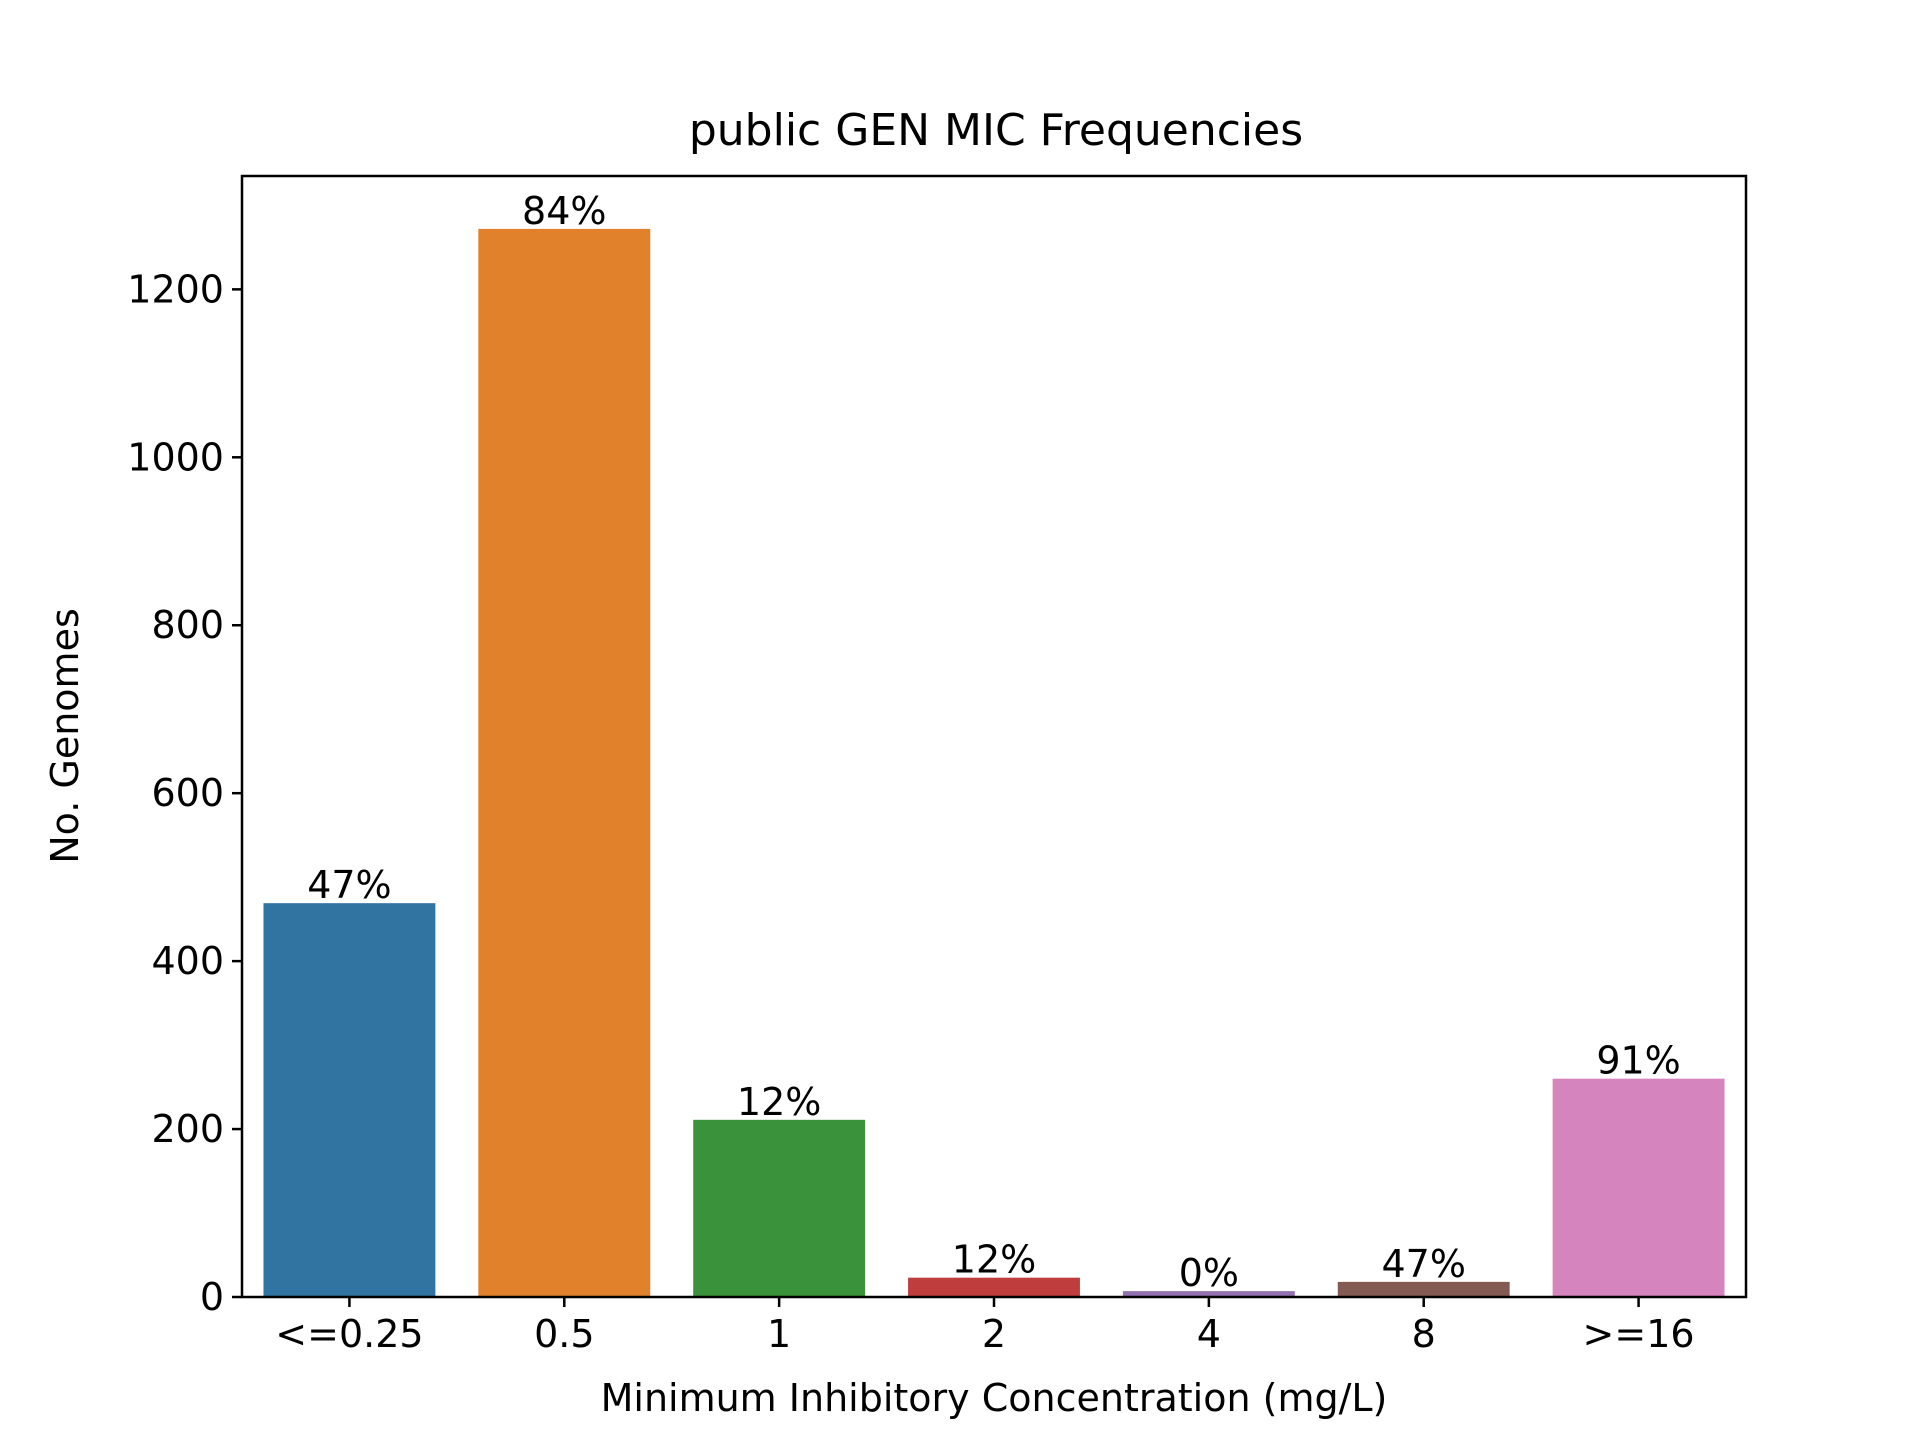 The image size is (1920, 1440). I want to click on y-tick-label-5: 1000, so click(175, 457).